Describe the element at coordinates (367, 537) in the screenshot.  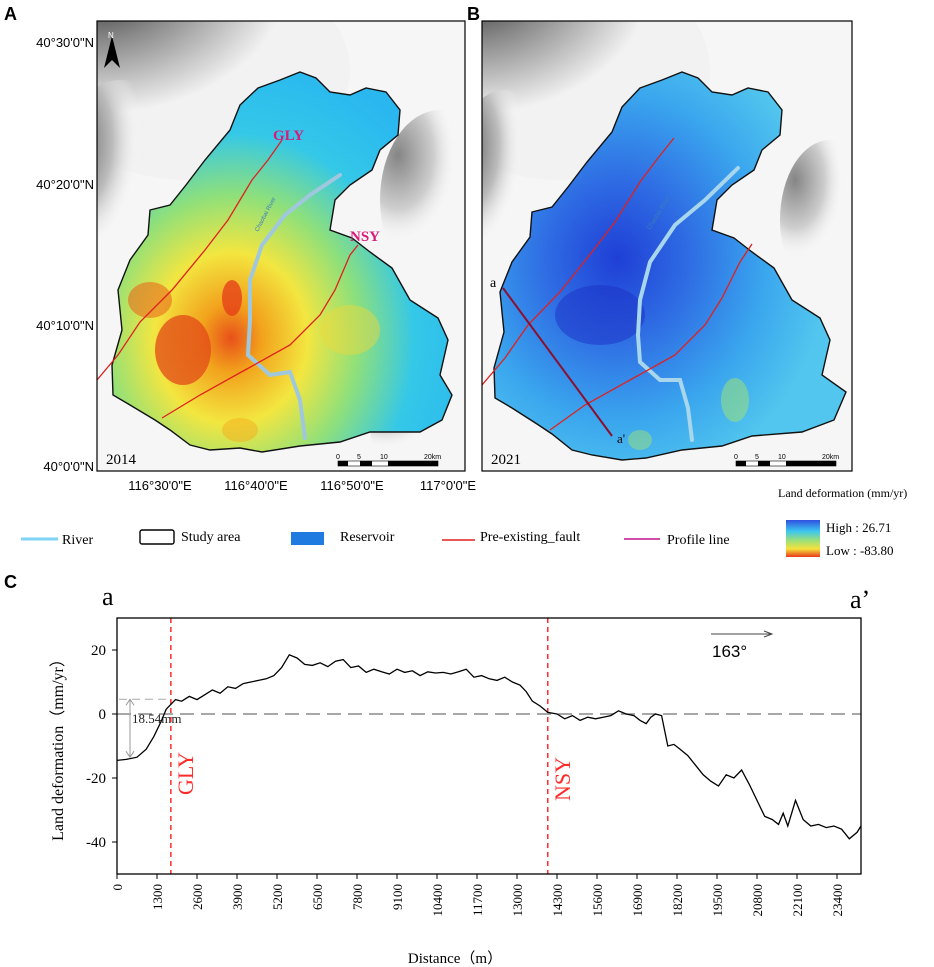
I see `legend-reservoir-label: Reservoir` at that location.